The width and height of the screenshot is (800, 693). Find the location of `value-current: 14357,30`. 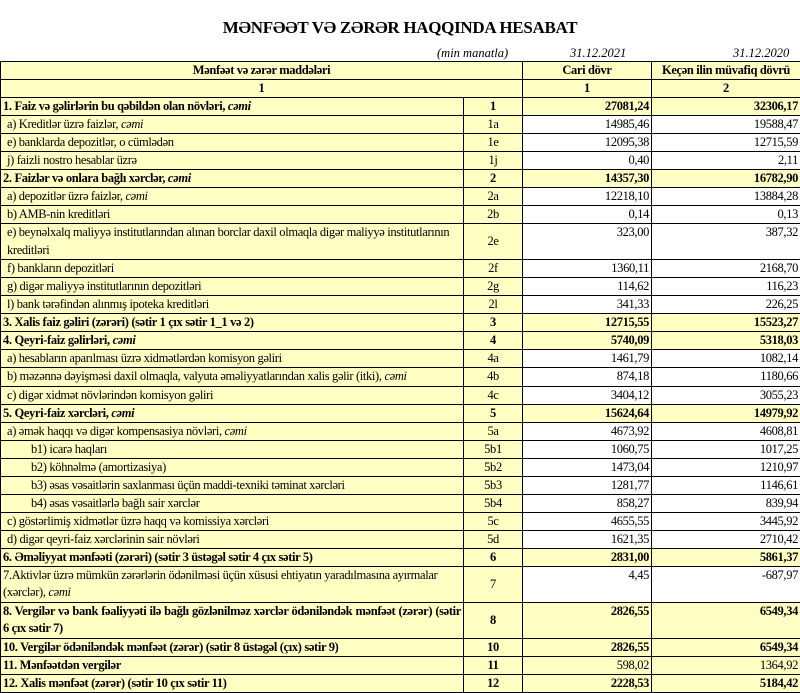

value-current: 14357,30 is located at coordinates (587, 179).